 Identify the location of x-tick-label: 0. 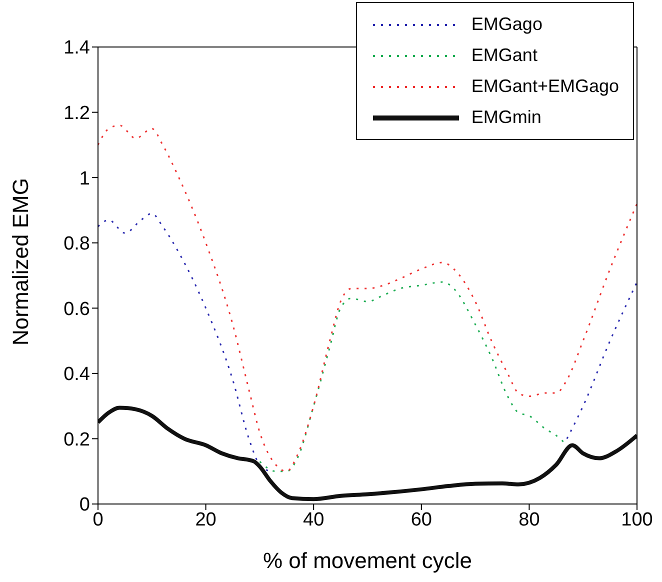
(98, 519).